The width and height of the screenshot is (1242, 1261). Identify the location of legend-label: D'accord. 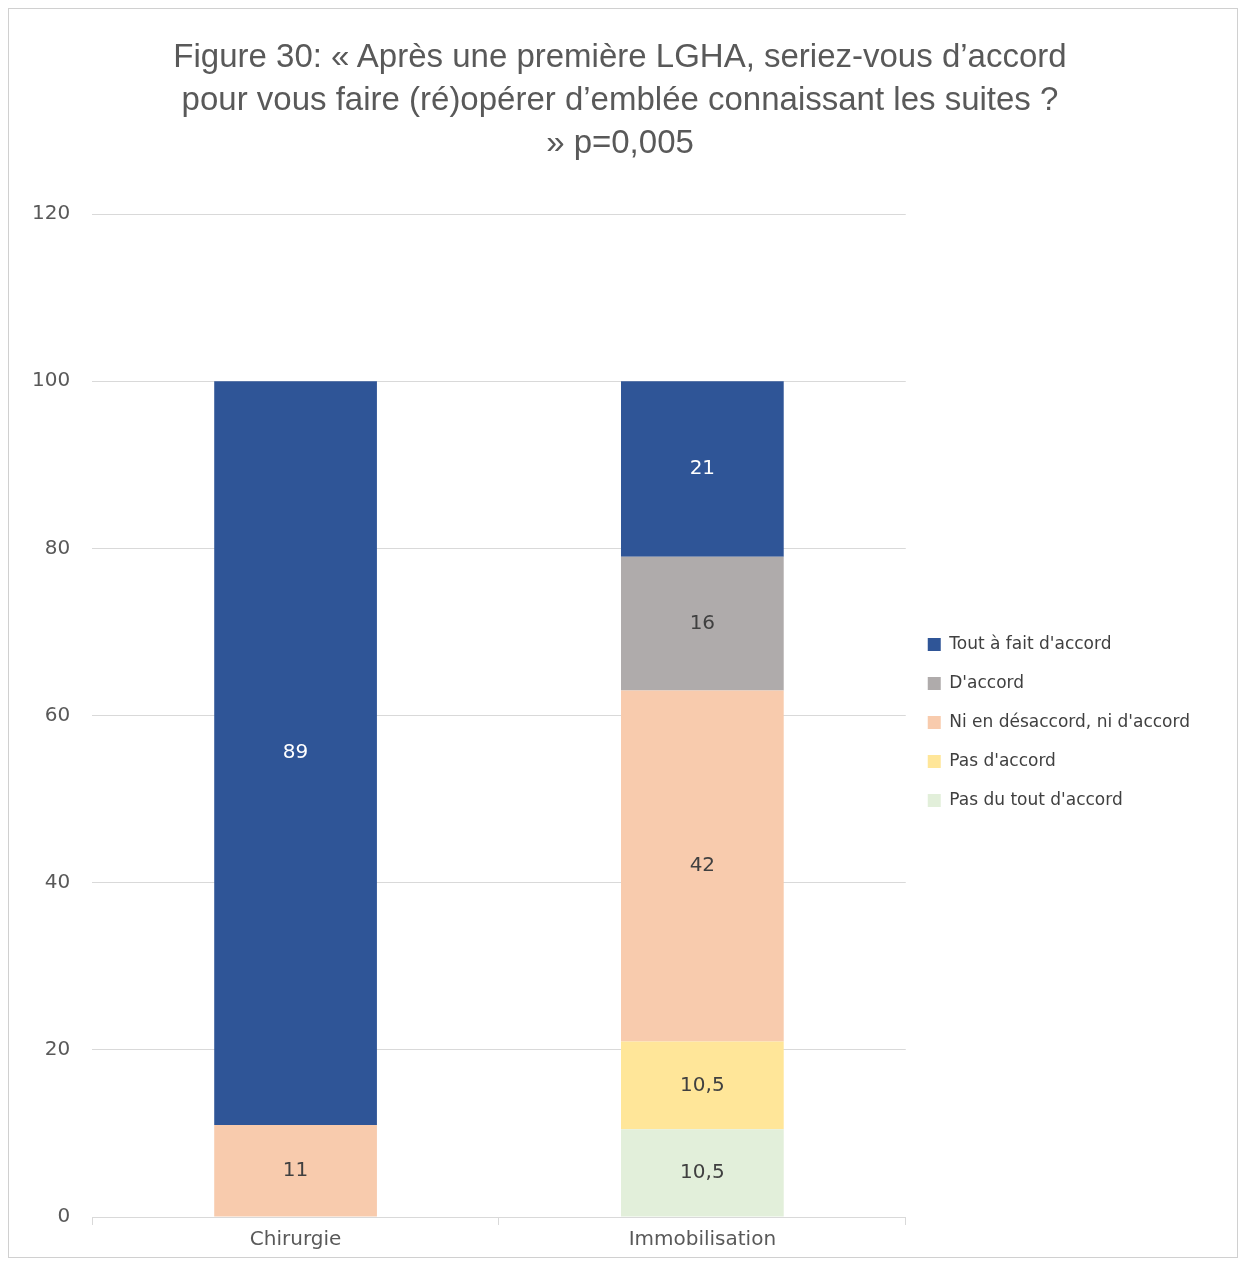
(987, 681).